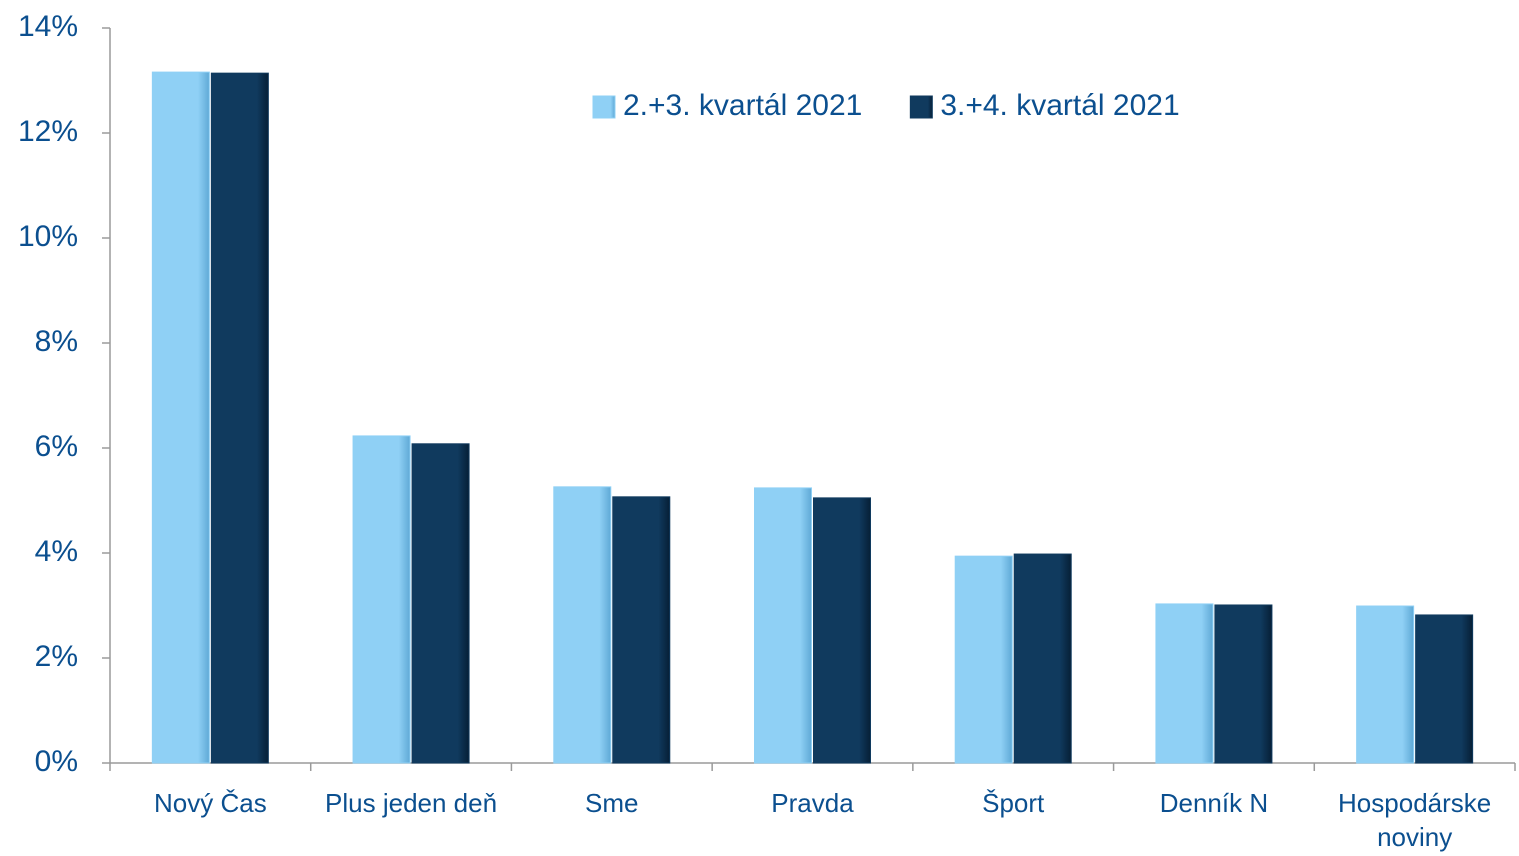 The image size is (1519, 856). What do you see at coordinates (210, 803) in the screenshot?
I see `x-tick-label: Nový Čas` at bounding box center [210, 803].